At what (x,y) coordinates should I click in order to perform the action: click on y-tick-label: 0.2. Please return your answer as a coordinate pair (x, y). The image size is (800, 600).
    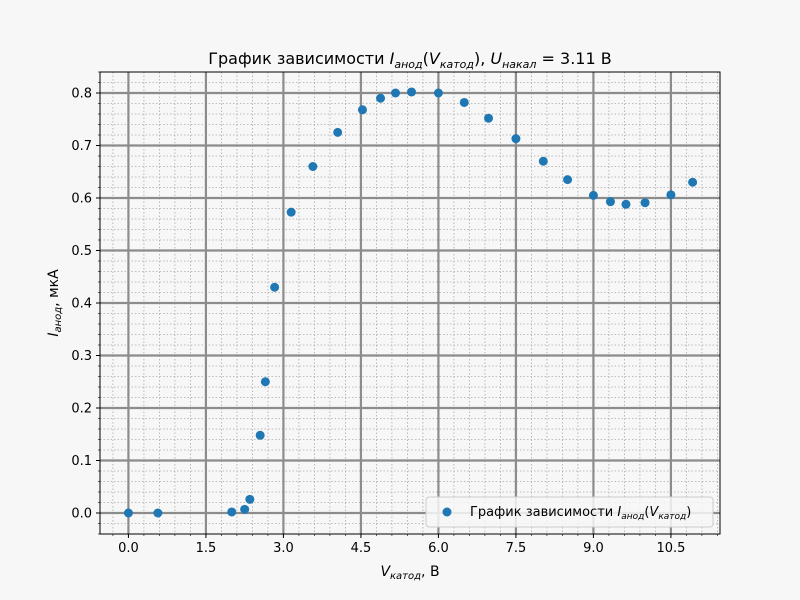
    Looking at the image, I should click on (81, 409).